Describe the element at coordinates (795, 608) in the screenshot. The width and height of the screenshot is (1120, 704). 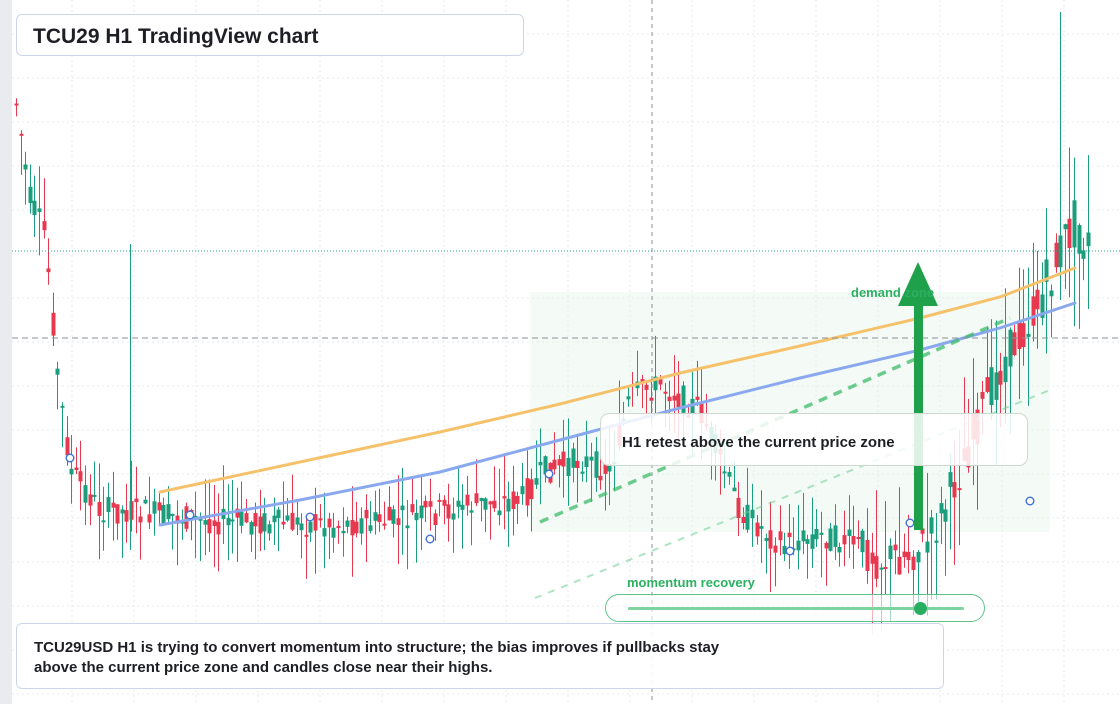
I see `momentum-gauge` at that location.